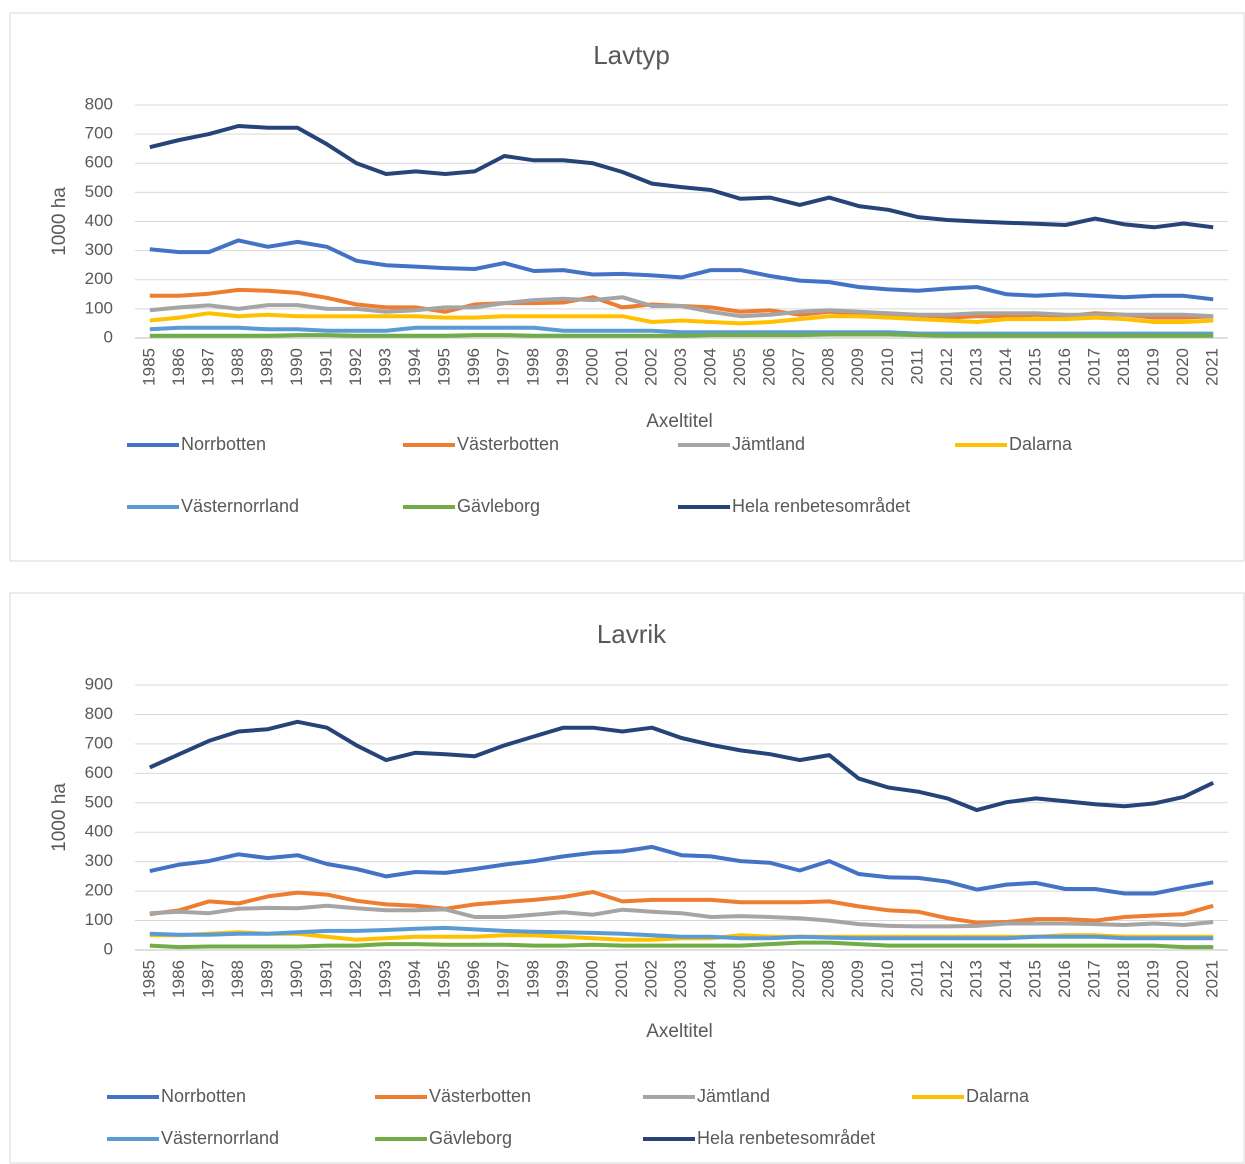 The image size is (1245, 1164). Describe the element at coordinates (355, 979) in the screenshot. I see `x-tick-label: 1992` at that location.